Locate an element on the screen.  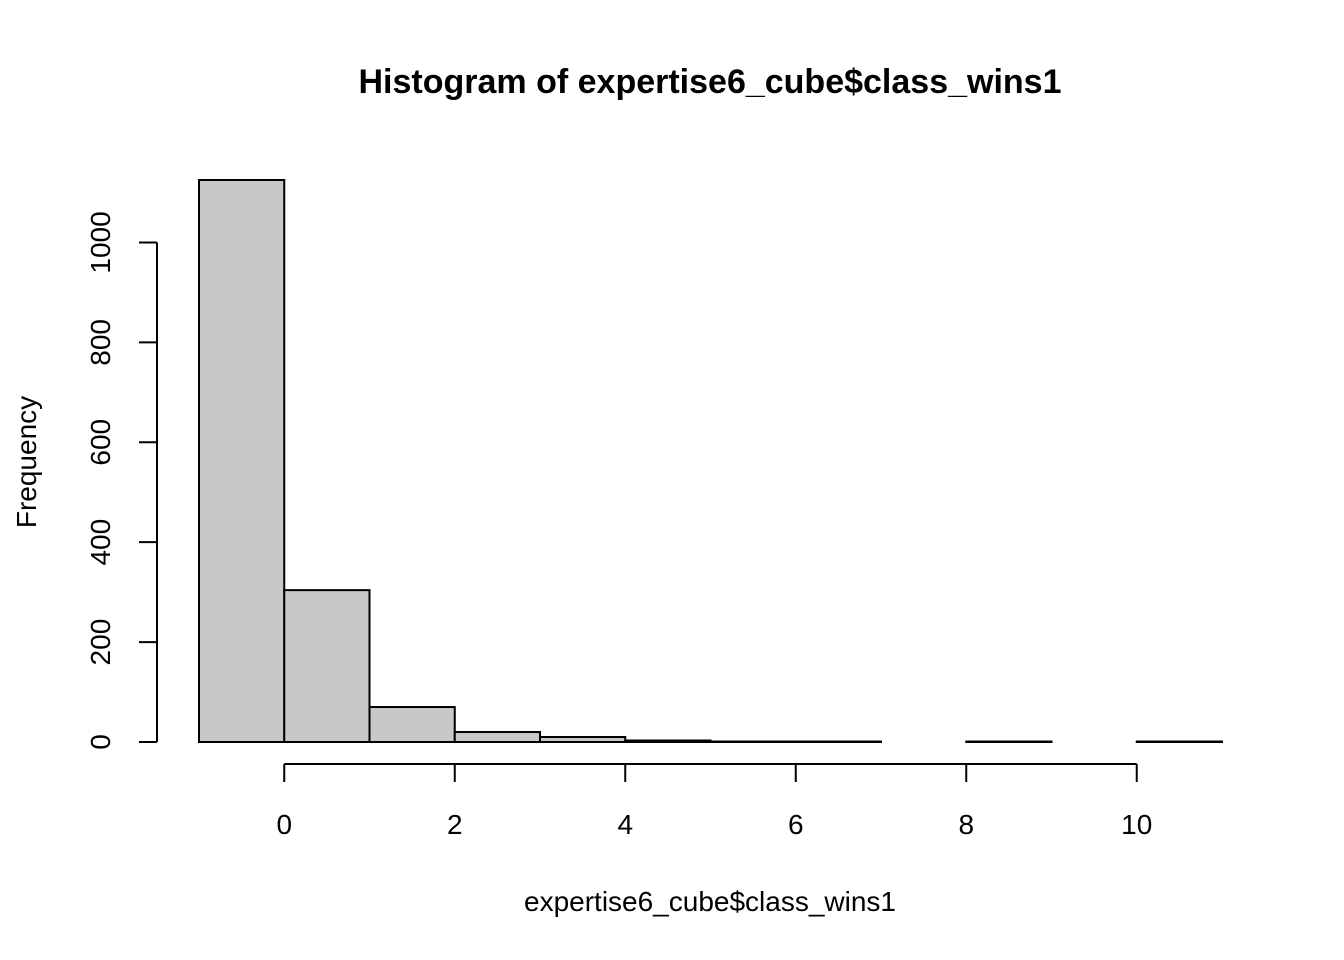
x-tick-label: 6 is located at coordinates (796, 824).